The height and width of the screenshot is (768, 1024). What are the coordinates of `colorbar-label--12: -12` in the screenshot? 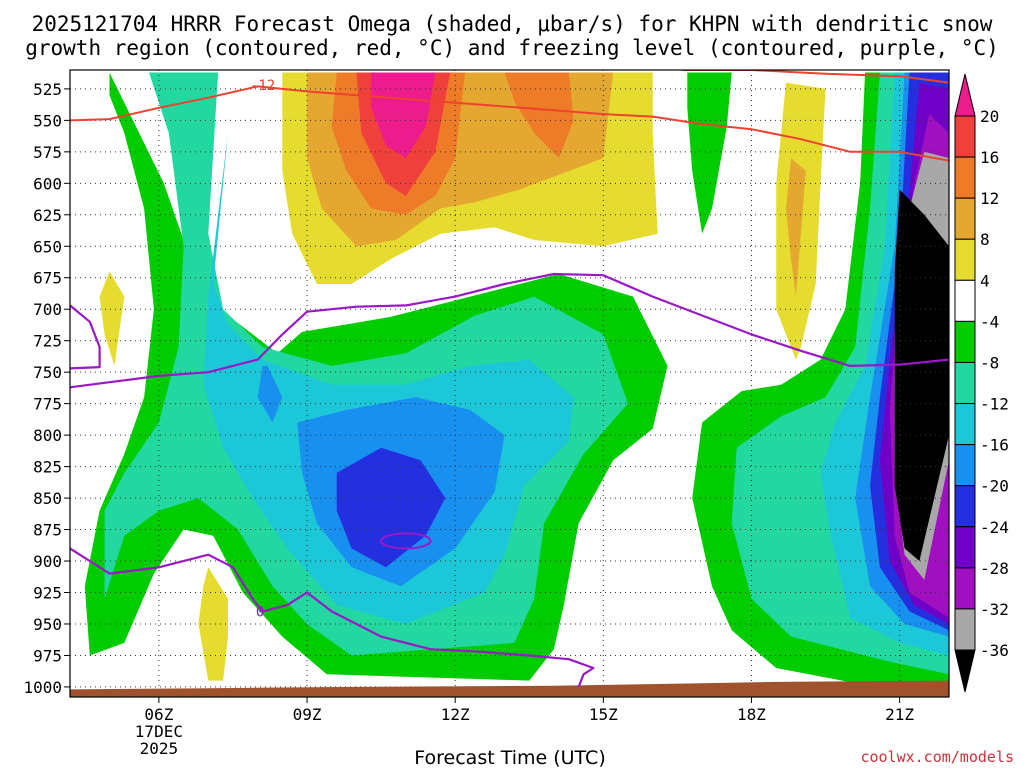 It's located at (994, 404).